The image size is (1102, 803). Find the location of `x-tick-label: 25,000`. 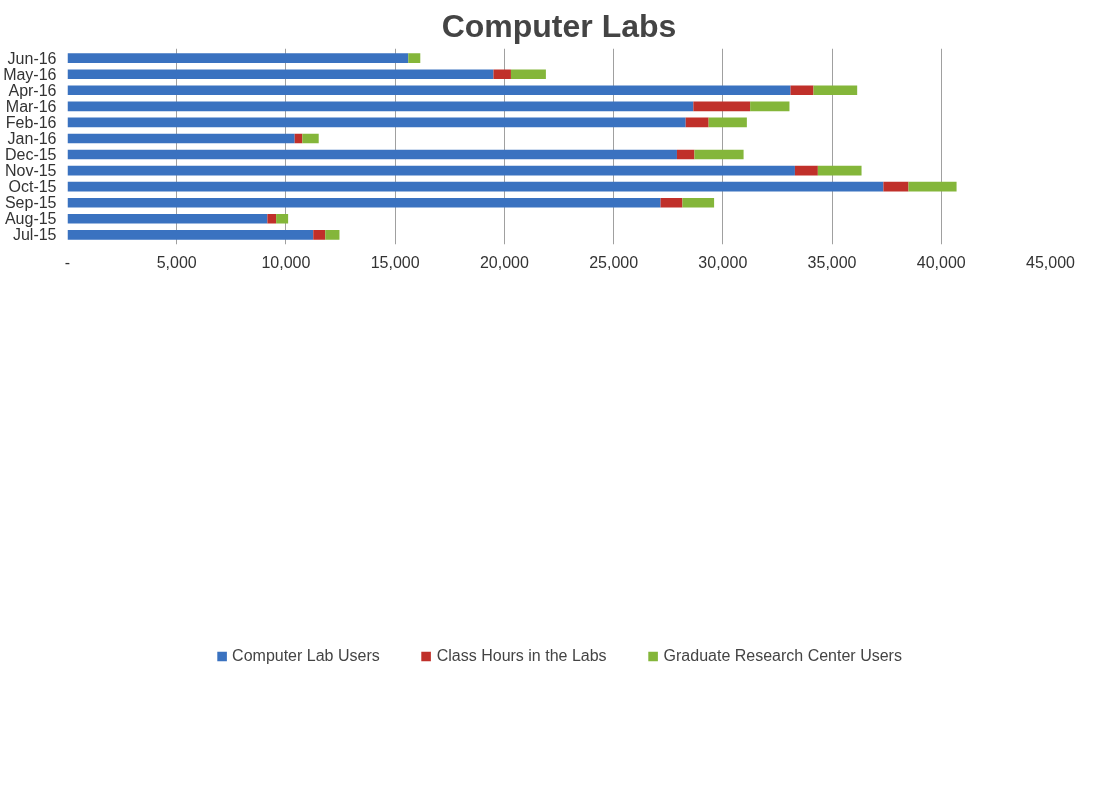

x-tick-label: 25,000 is located at coordinates (614, 262).